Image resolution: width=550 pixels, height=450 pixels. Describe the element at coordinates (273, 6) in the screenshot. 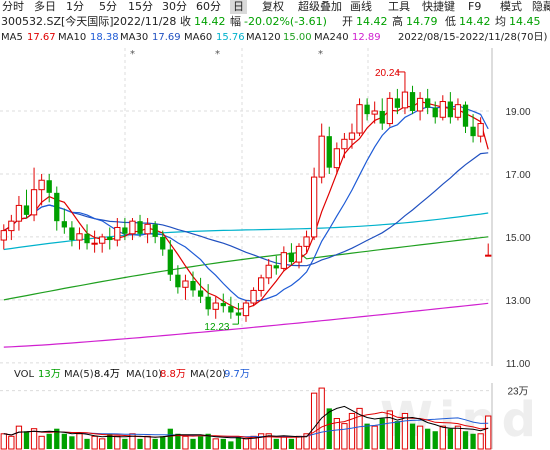

I see `toolbar-item-8: 复权` at that location.